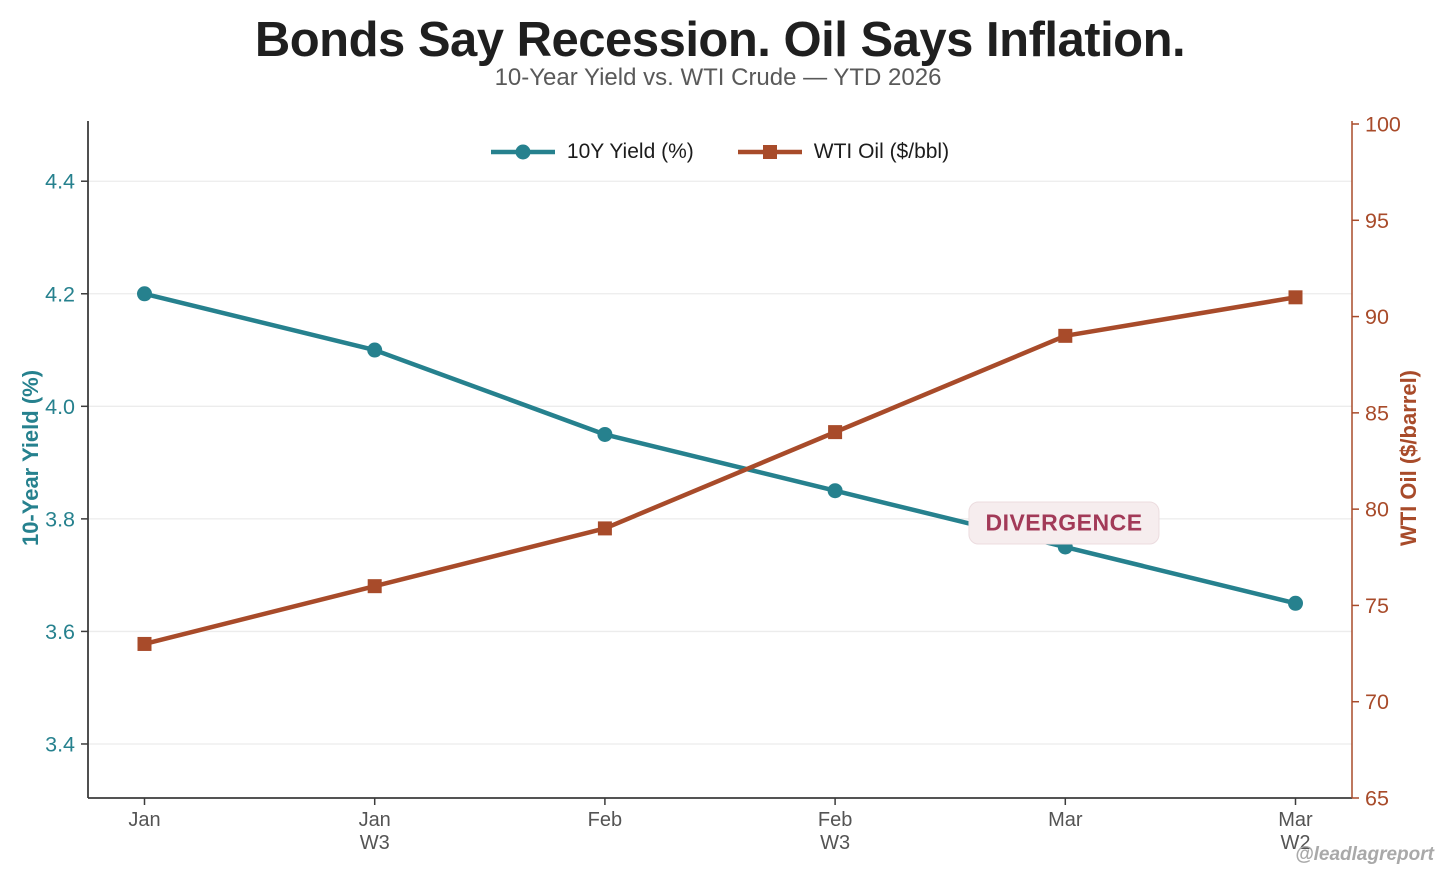 This screenshot has width=1456, height=886. I want to click on legend-label: WTI Oil ($/bbl), so click(881, 151).